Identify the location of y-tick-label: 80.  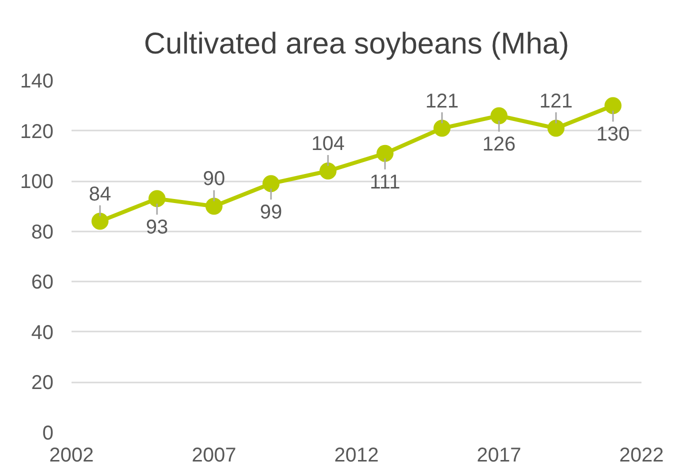
(42, 232).